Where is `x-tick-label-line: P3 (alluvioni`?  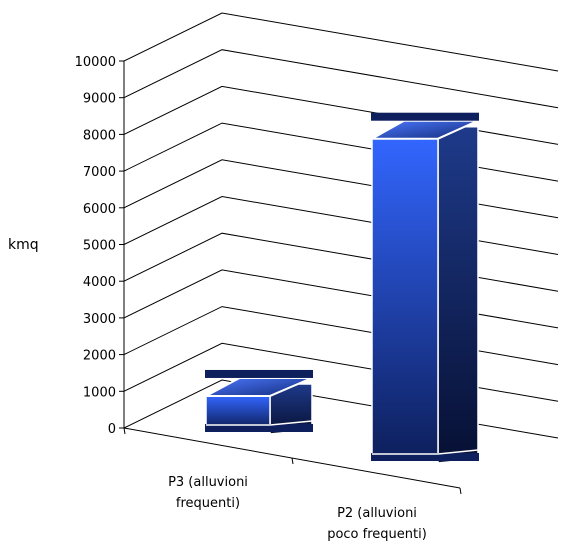 x-tick-label-line: P3 (alluvioni is located at coordinates (208, 482).